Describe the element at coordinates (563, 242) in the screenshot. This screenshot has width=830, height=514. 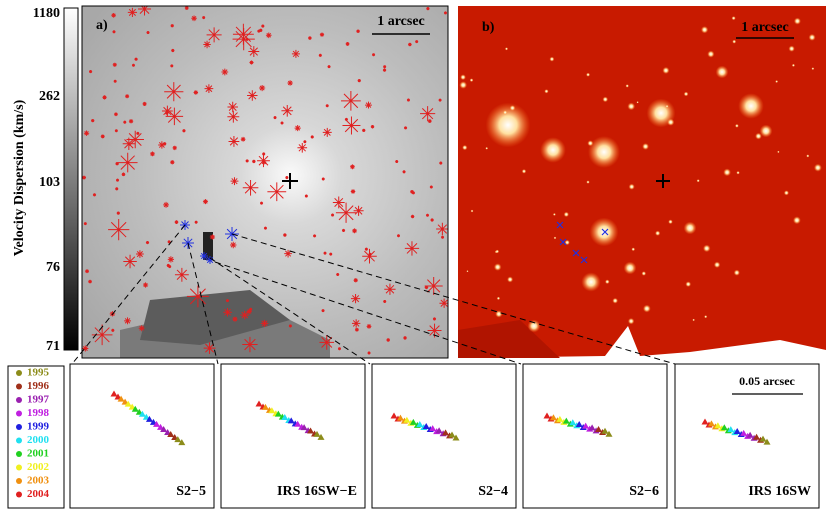
I see `marker` at that location.